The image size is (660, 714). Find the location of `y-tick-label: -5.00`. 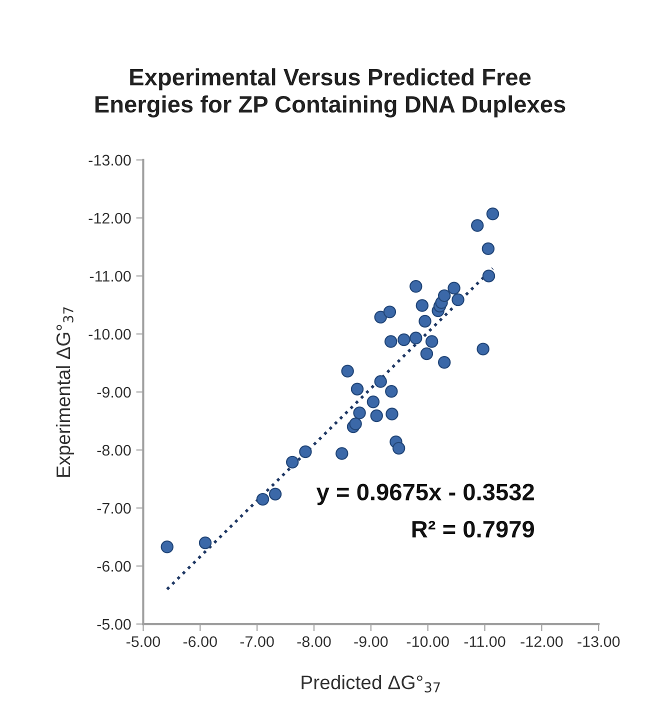

y-tick-label: -5.00 is located at coordinates (114, 624).